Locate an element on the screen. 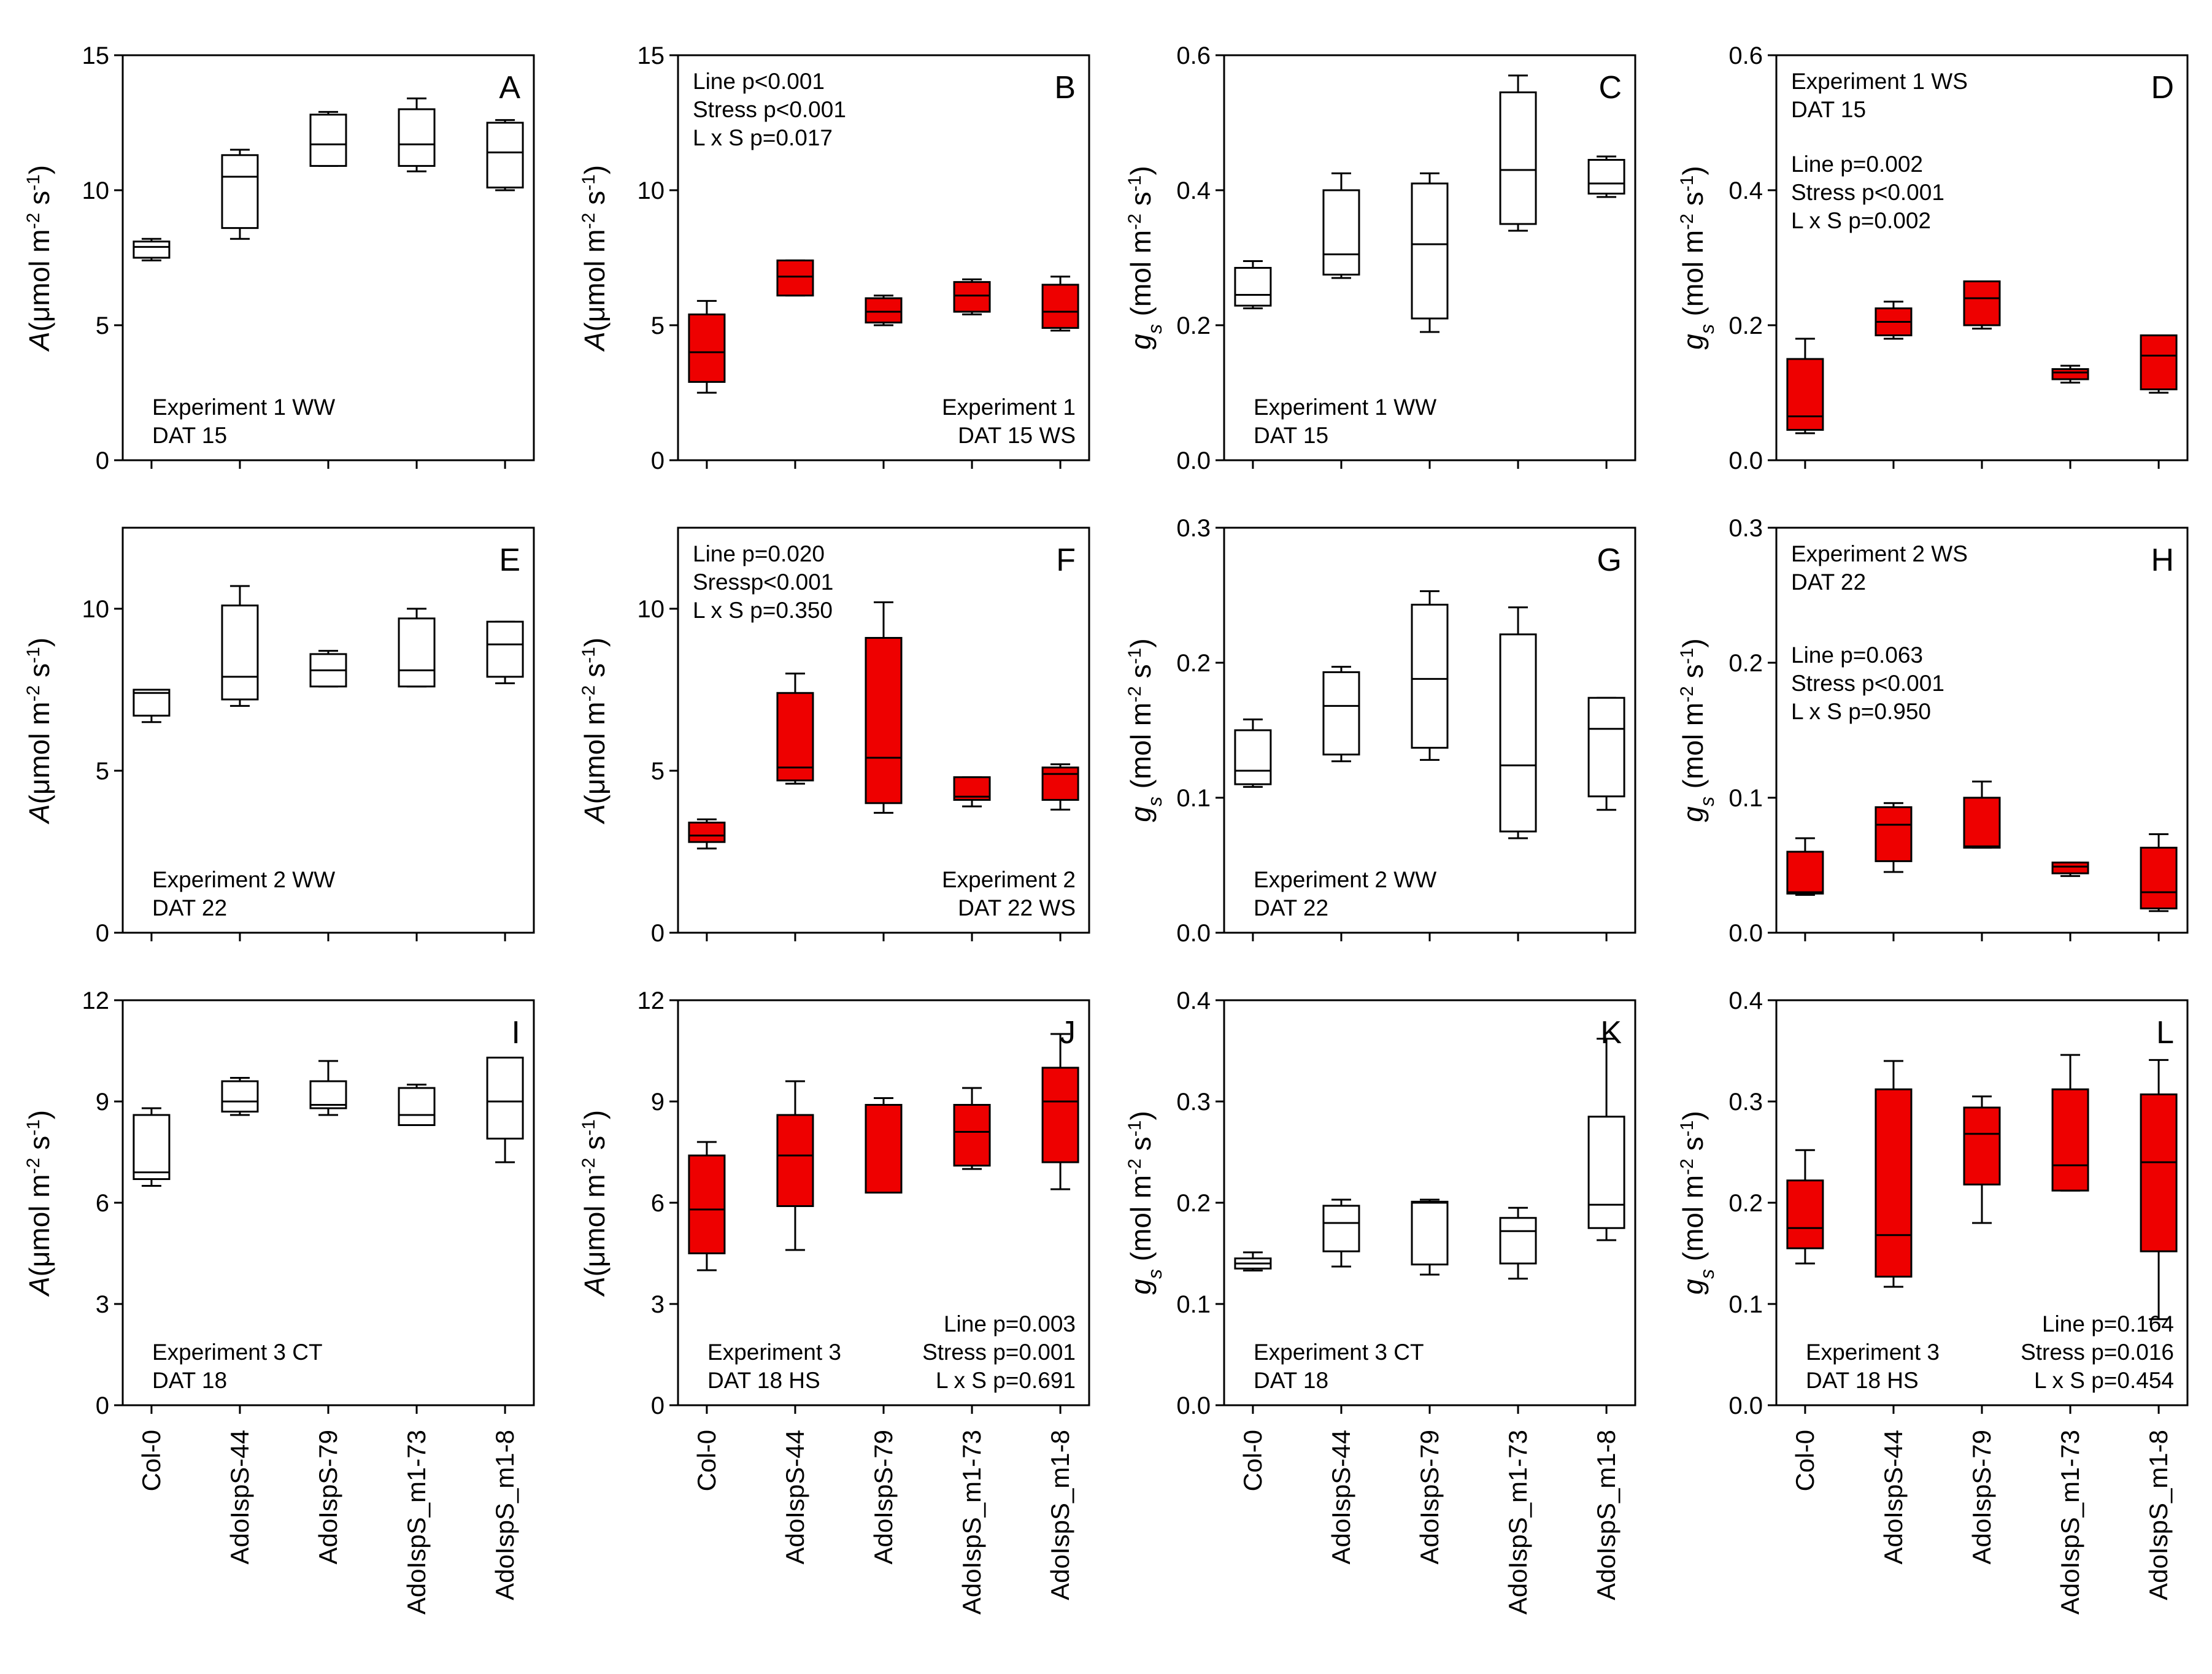 The height and width of the screenshot is (1674, 2212). panel-letter: F is located at coordinates (1066, 560).